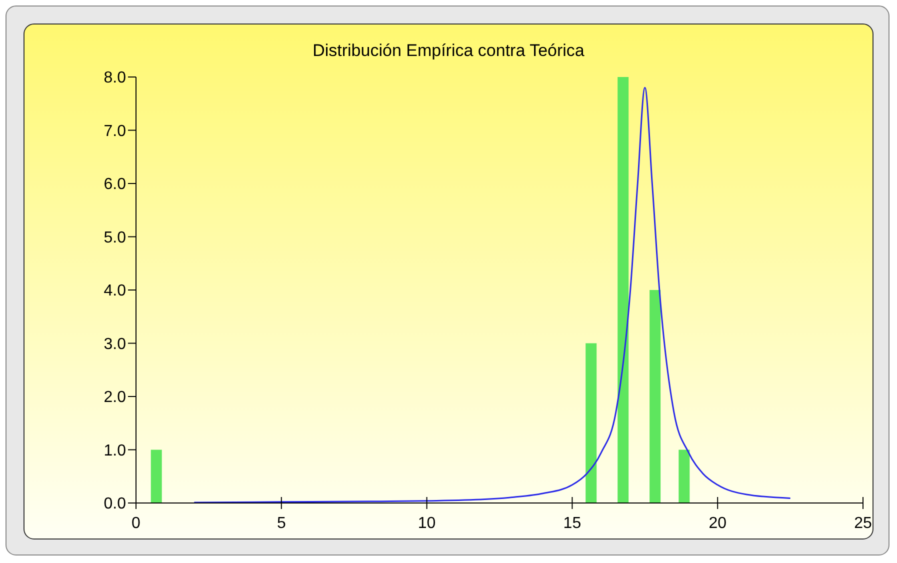  What do you see at coordinates (115, 397) in the screenshot?
I see `y-tick-label: 2.0` at bounding box center [115, 397].